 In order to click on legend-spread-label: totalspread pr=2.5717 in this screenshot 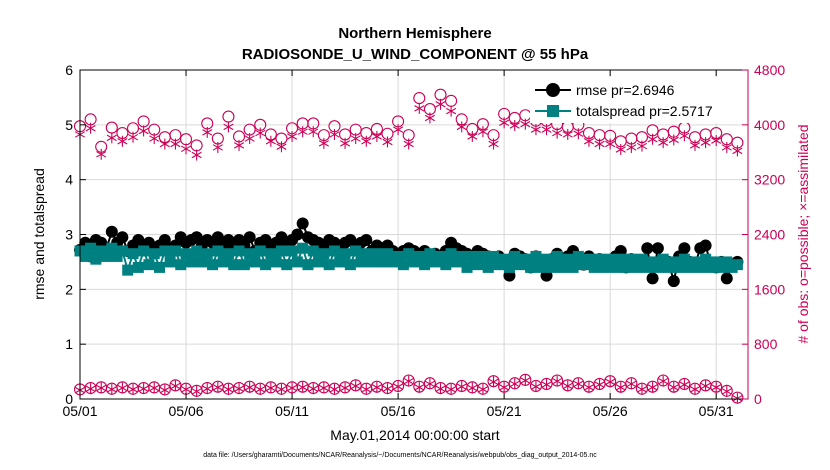, I will do `click(644, 111)`.